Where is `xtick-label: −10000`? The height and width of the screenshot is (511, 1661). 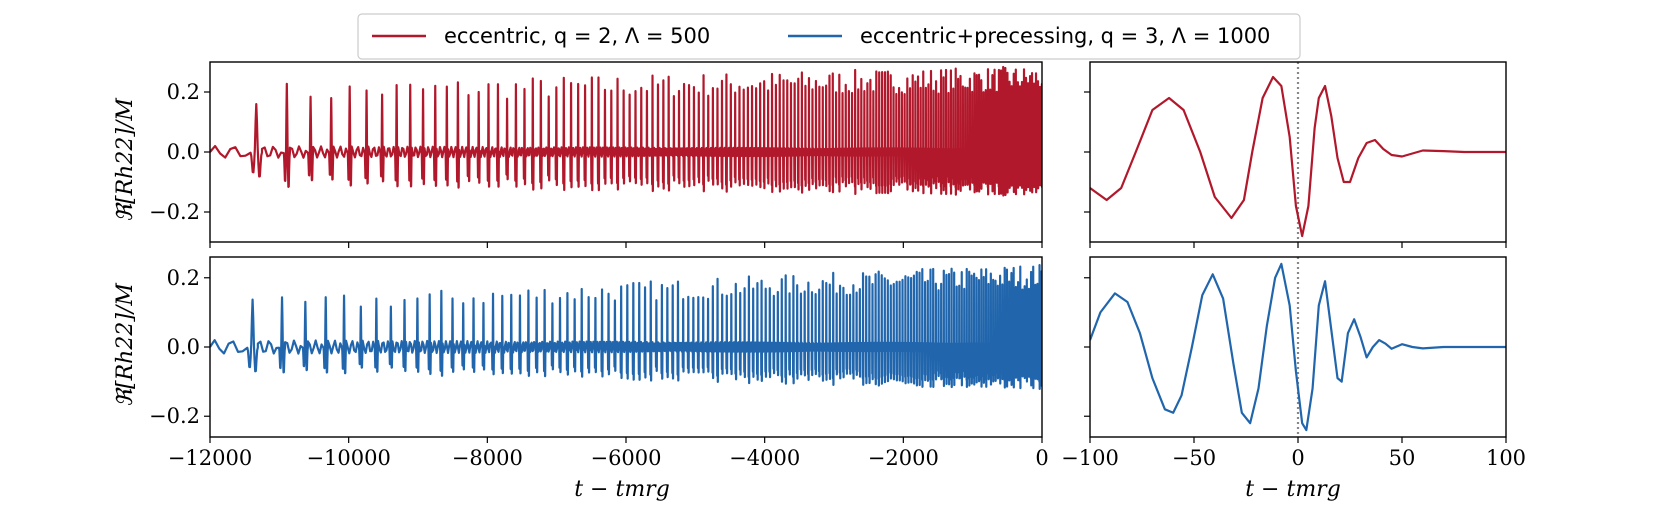
xtick-label: −10000 is located at coordinates (348, 458).